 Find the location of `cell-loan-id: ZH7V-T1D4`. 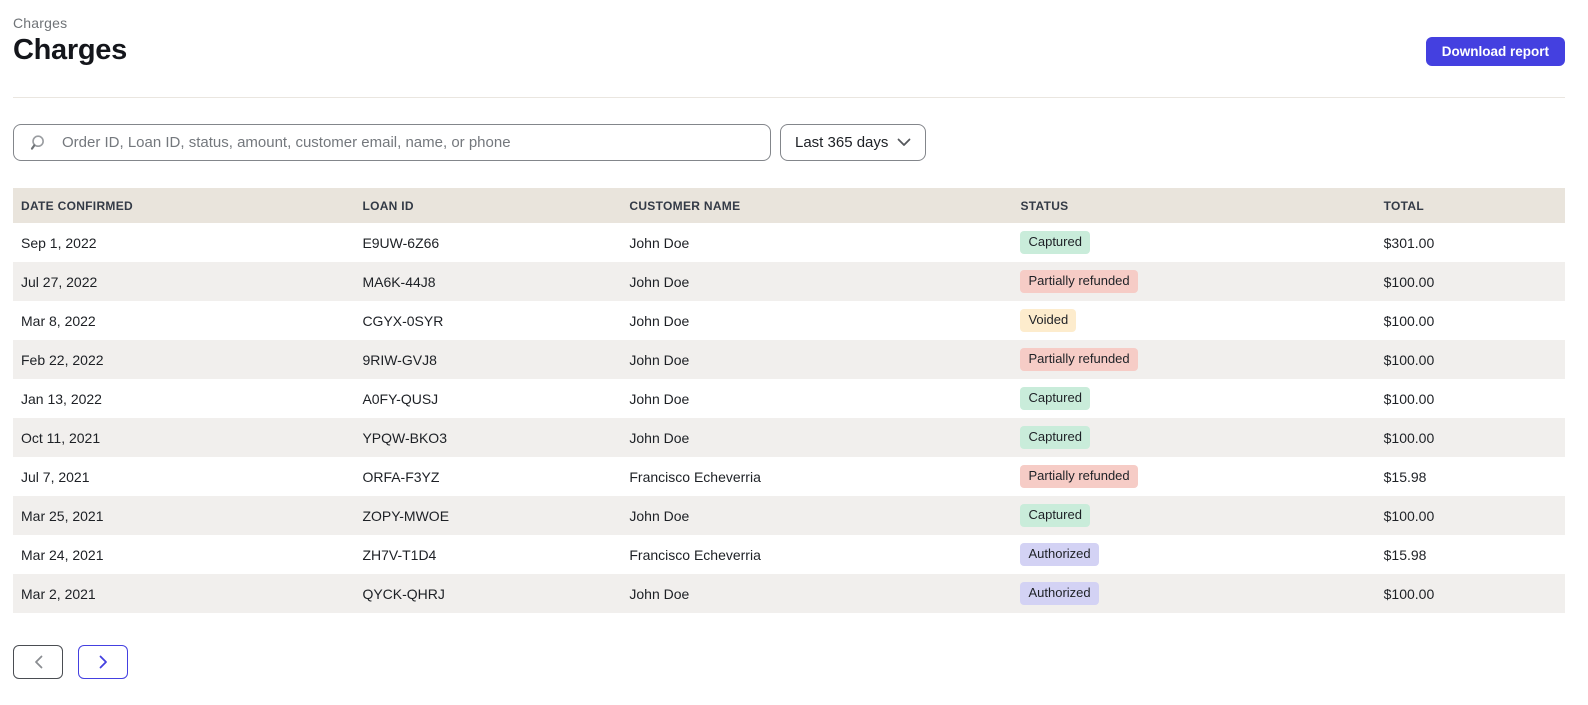

cell-loan-id: ZH7V-T1D4 is located at coordinates (399, 554).